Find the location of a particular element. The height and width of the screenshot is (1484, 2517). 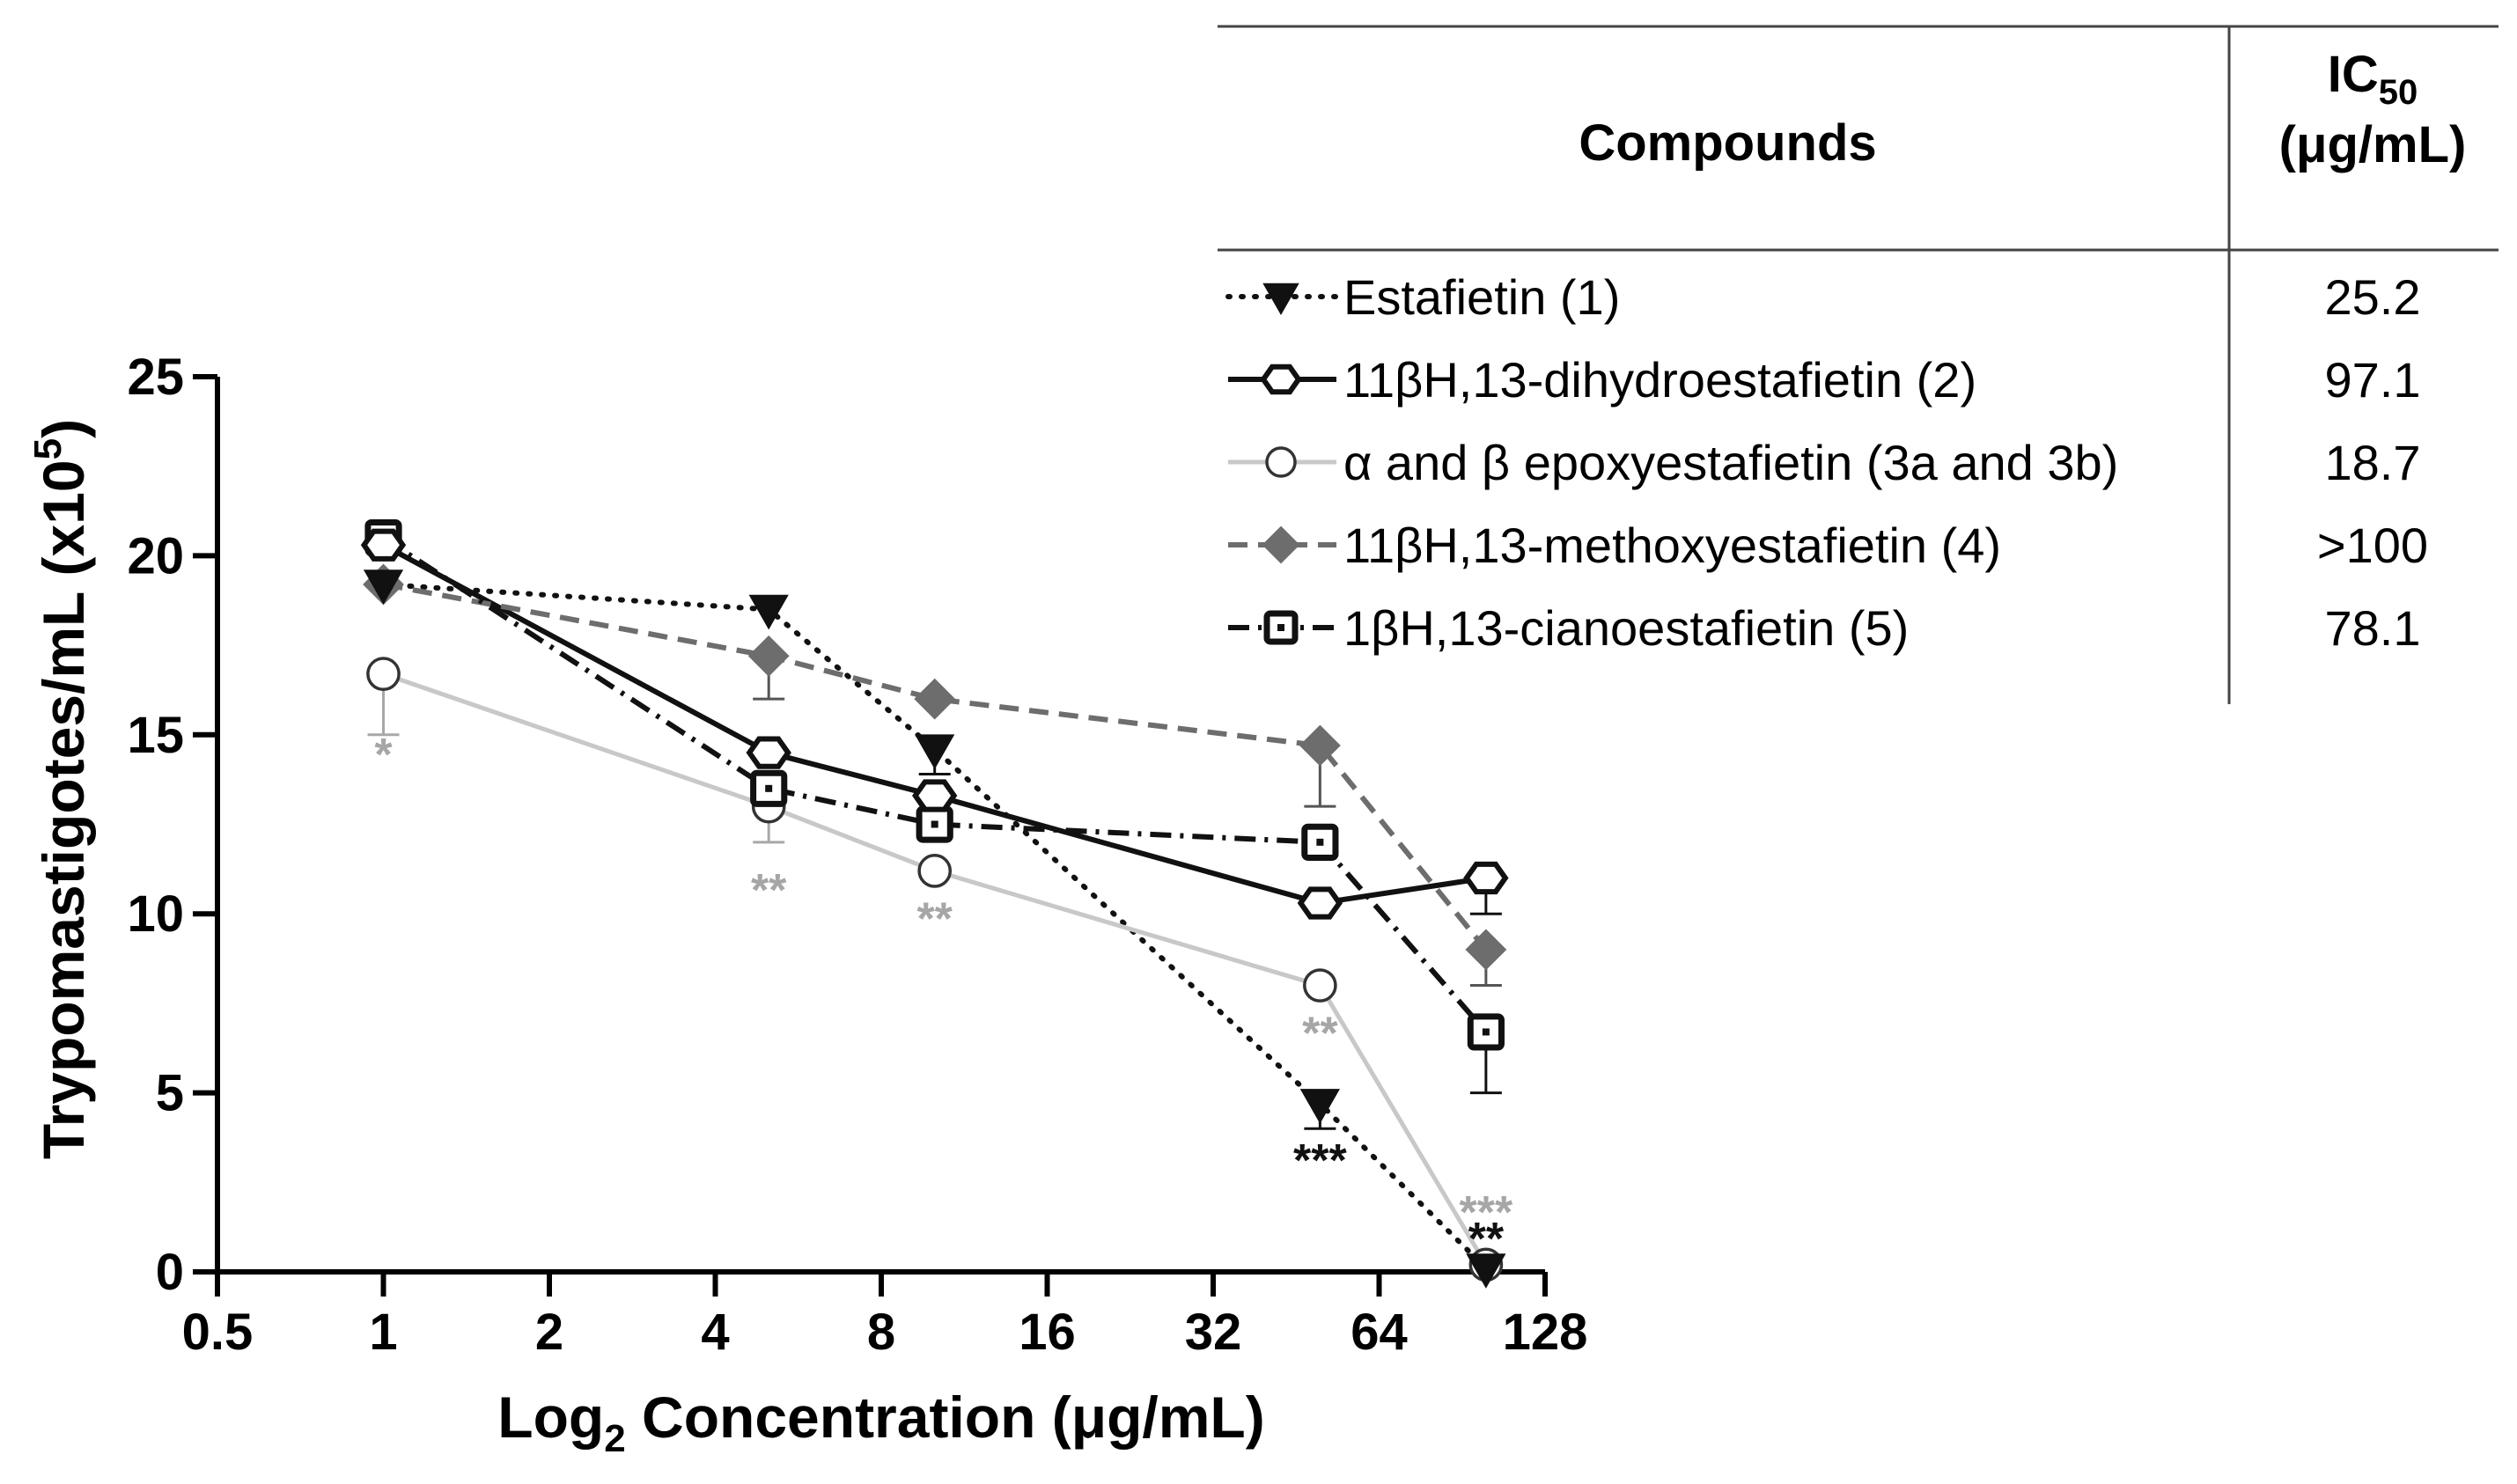

legend-name-3: α and β epoxyestafietin (3a and 3b) is located at coordinates (1730, 463).